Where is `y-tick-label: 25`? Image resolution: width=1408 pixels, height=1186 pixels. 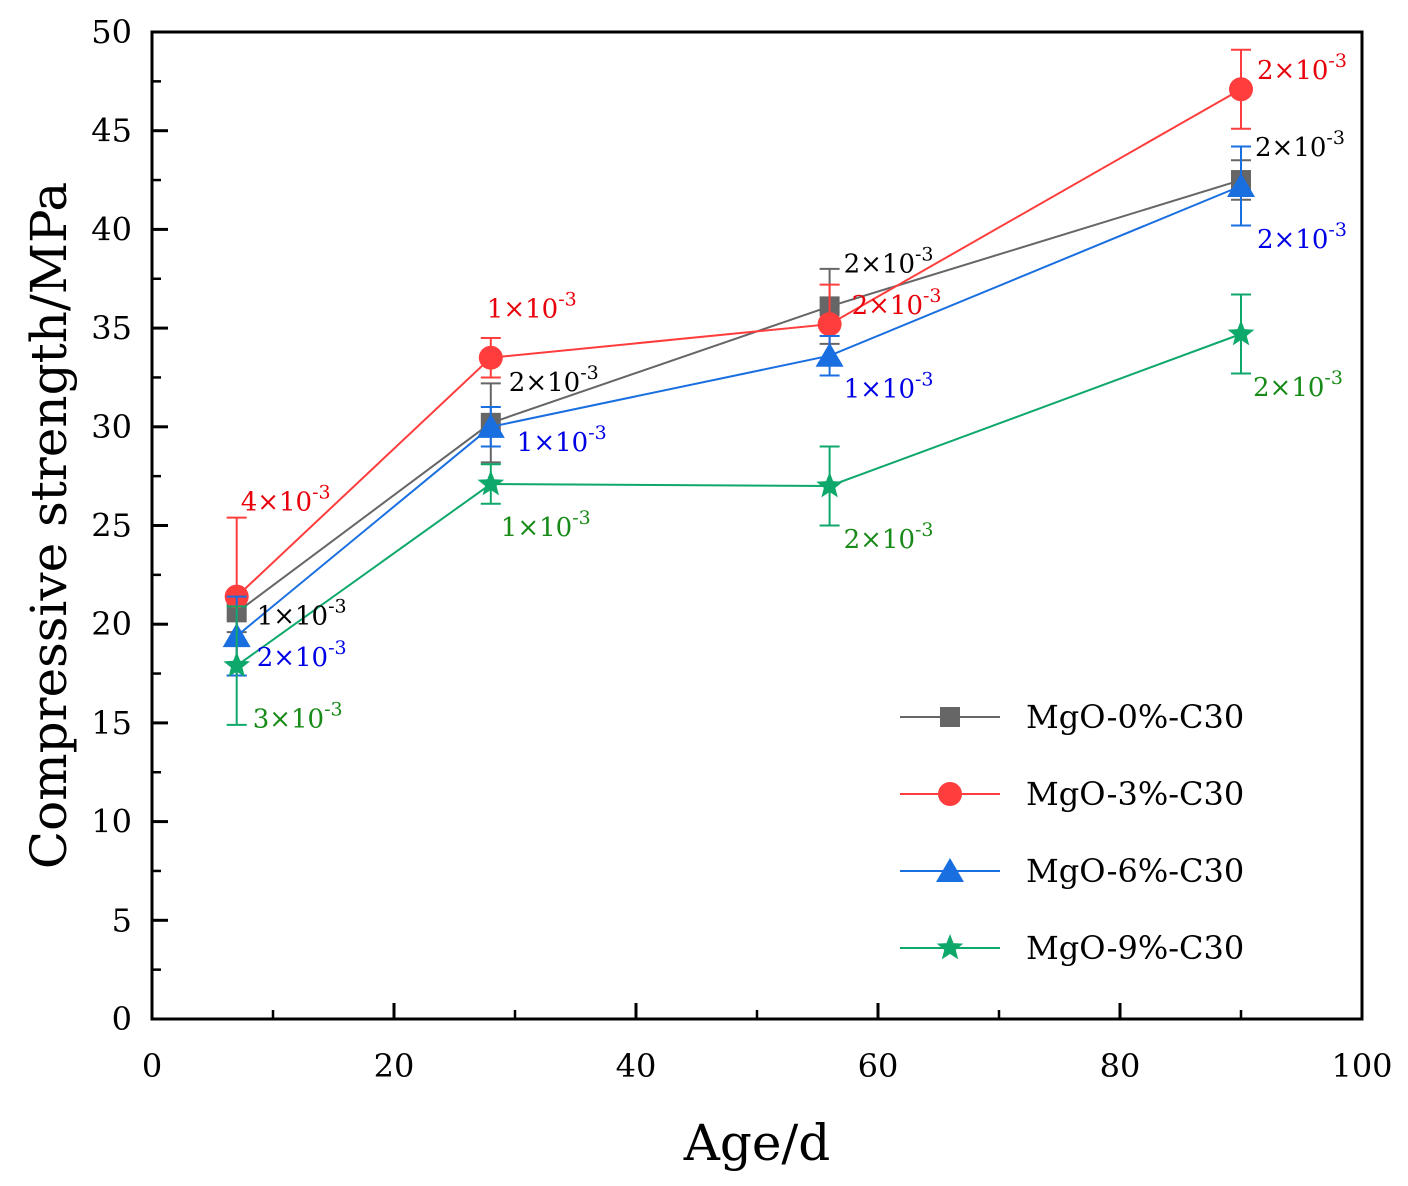 y-tick-label: 25 is located at coordinates (111, 526).